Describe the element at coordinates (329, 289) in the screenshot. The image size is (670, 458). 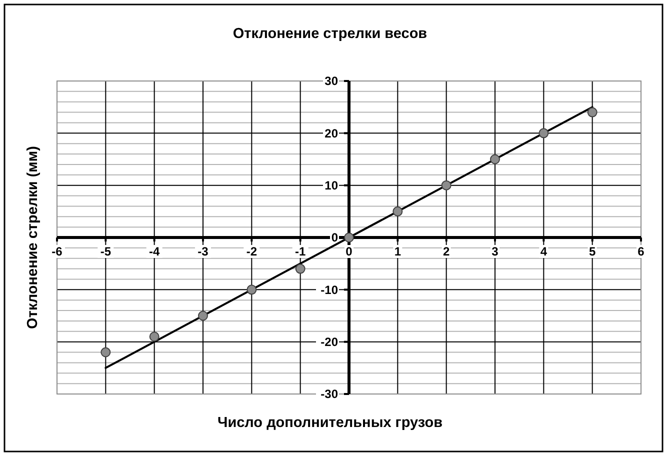
I see `y-tick-label: -10` at that location.